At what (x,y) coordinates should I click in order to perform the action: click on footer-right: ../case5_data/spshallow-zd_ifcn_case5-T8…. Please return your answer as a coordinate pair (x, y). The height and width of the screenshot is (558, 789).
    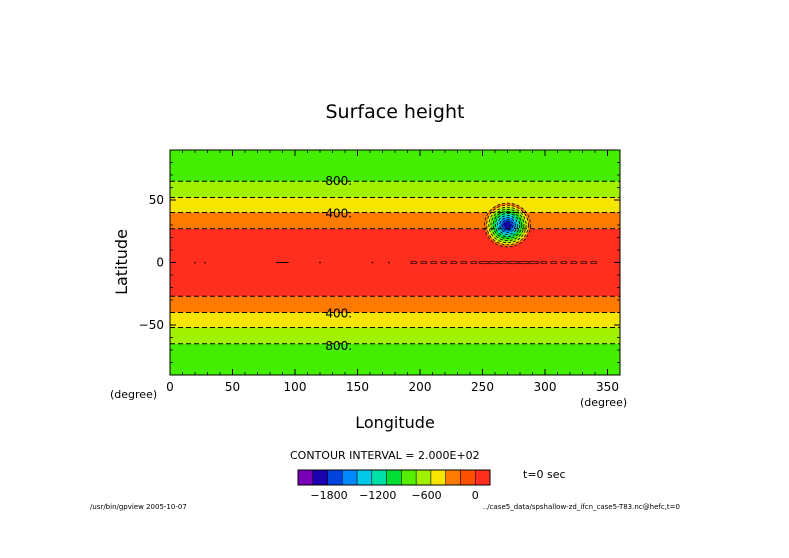
    Looking at the image, I should click on (581, 507).